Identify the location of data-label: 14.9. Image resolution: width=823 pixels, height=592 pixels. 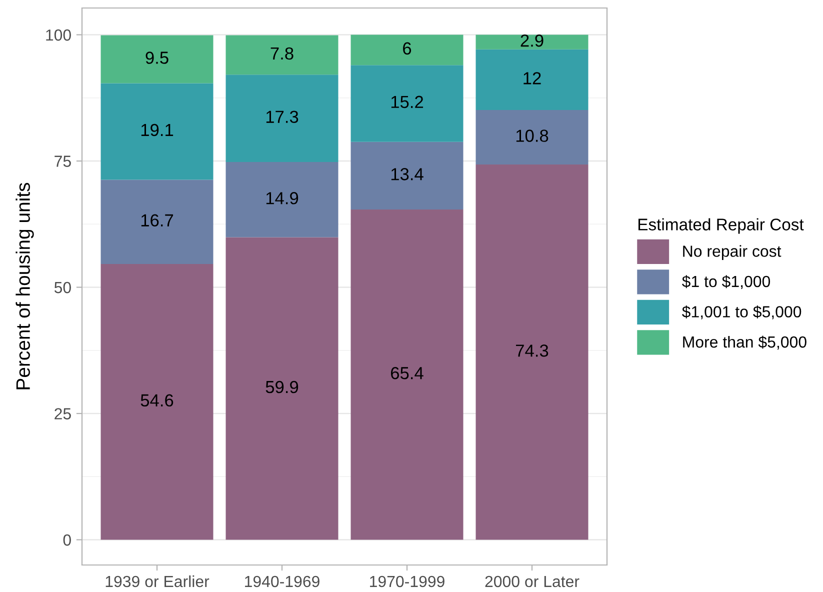
(282, 198).